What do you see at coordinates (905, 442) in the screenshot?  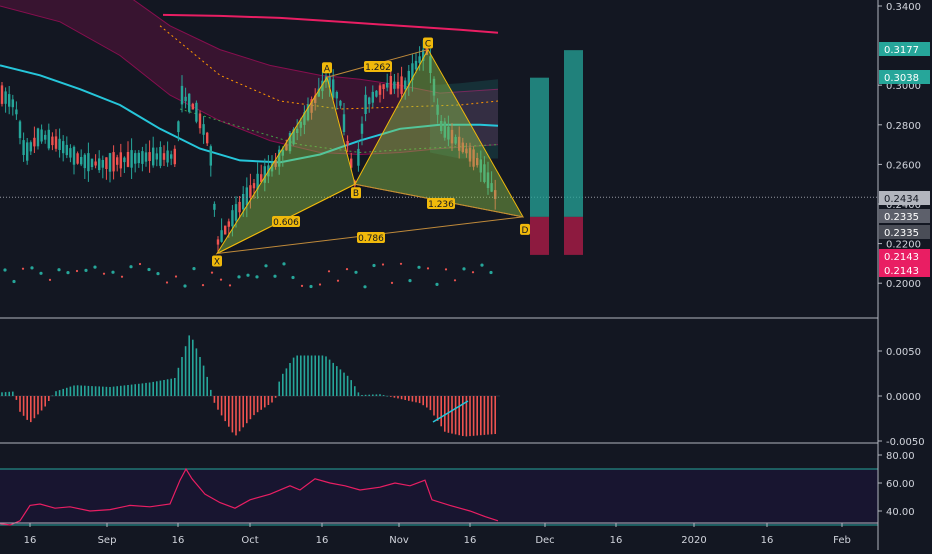 I see `momentum-tick-label: -0.0050` at bounding box center [905, 442].